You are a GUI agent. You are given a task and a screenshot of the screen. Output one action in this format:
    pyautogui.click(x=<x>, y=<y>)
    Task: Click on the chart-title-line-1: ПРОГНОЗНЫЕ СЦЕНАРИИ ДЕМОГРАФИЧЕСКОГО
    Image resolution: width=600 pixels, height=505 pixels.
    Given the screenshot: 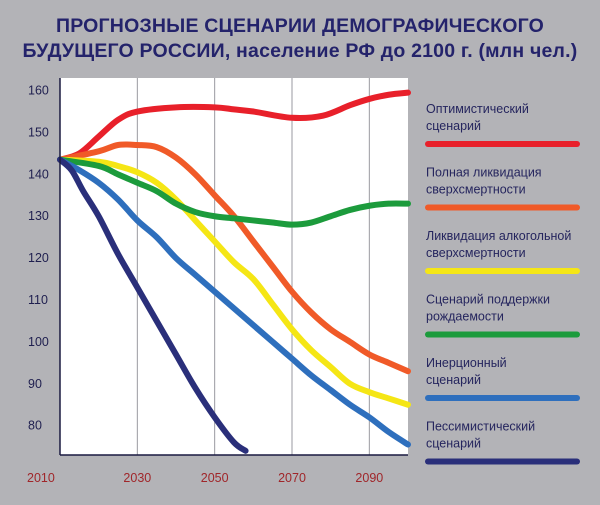 What is the action you would take?
    pyautogui.click(x=300, y=26)
    